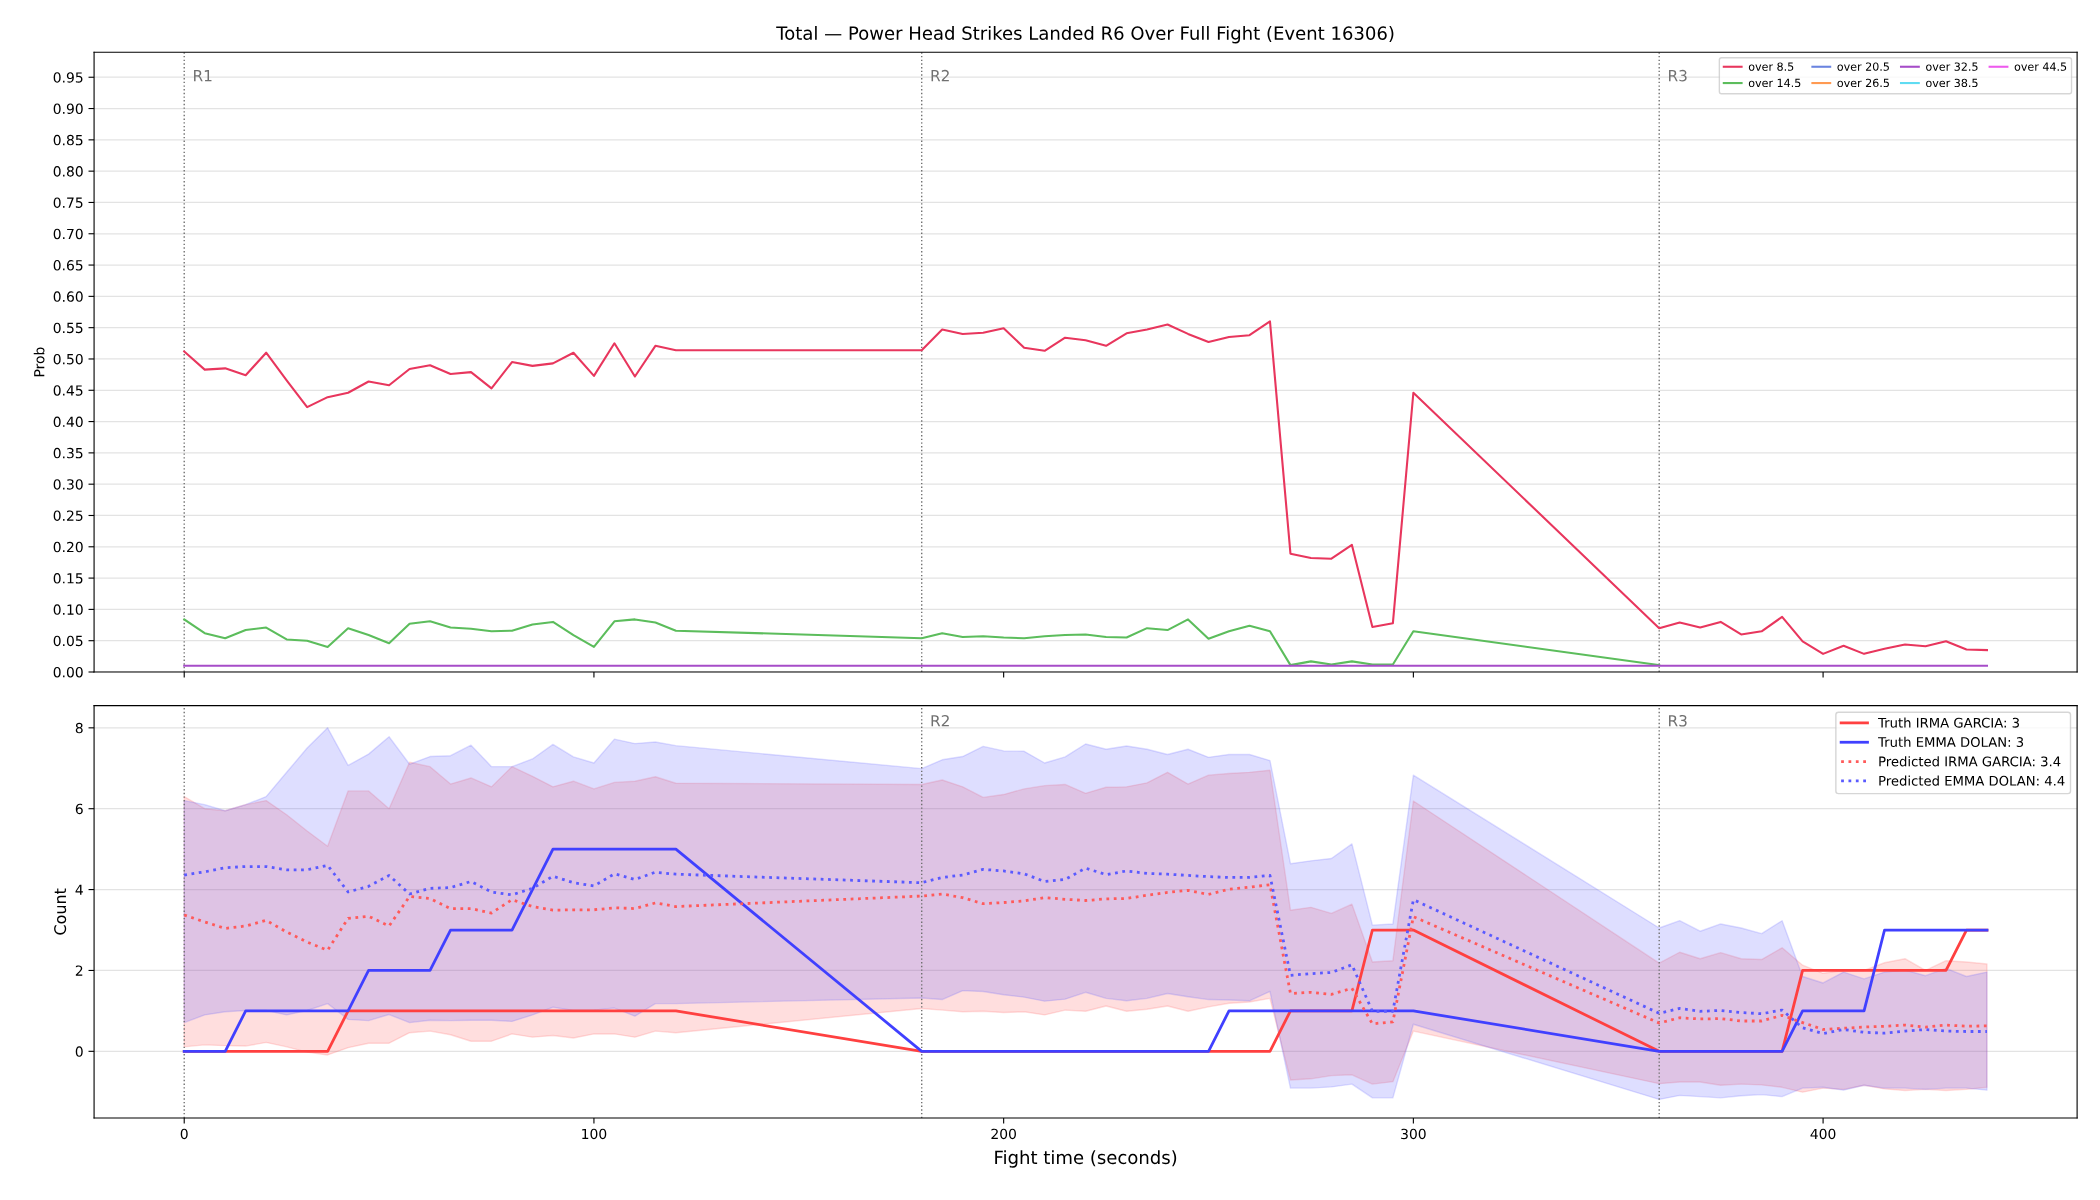 The height and width of the screenshot is (1200, 2100). I want to click on y-tick-label: 6, so click(79, 809).